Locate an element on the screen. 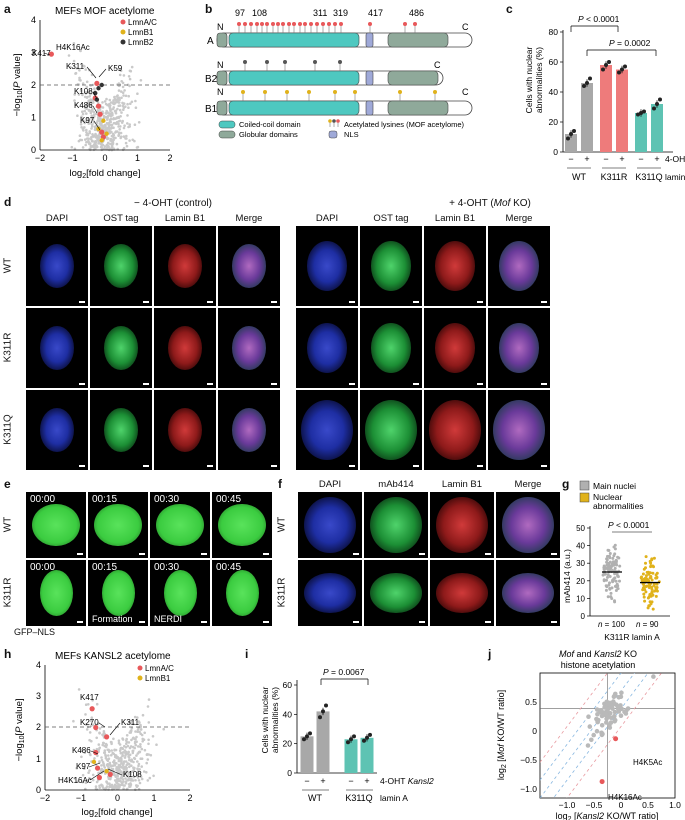  e-frame-k311r-2: 00:30 NERDI is located at coordinates (180, 593).